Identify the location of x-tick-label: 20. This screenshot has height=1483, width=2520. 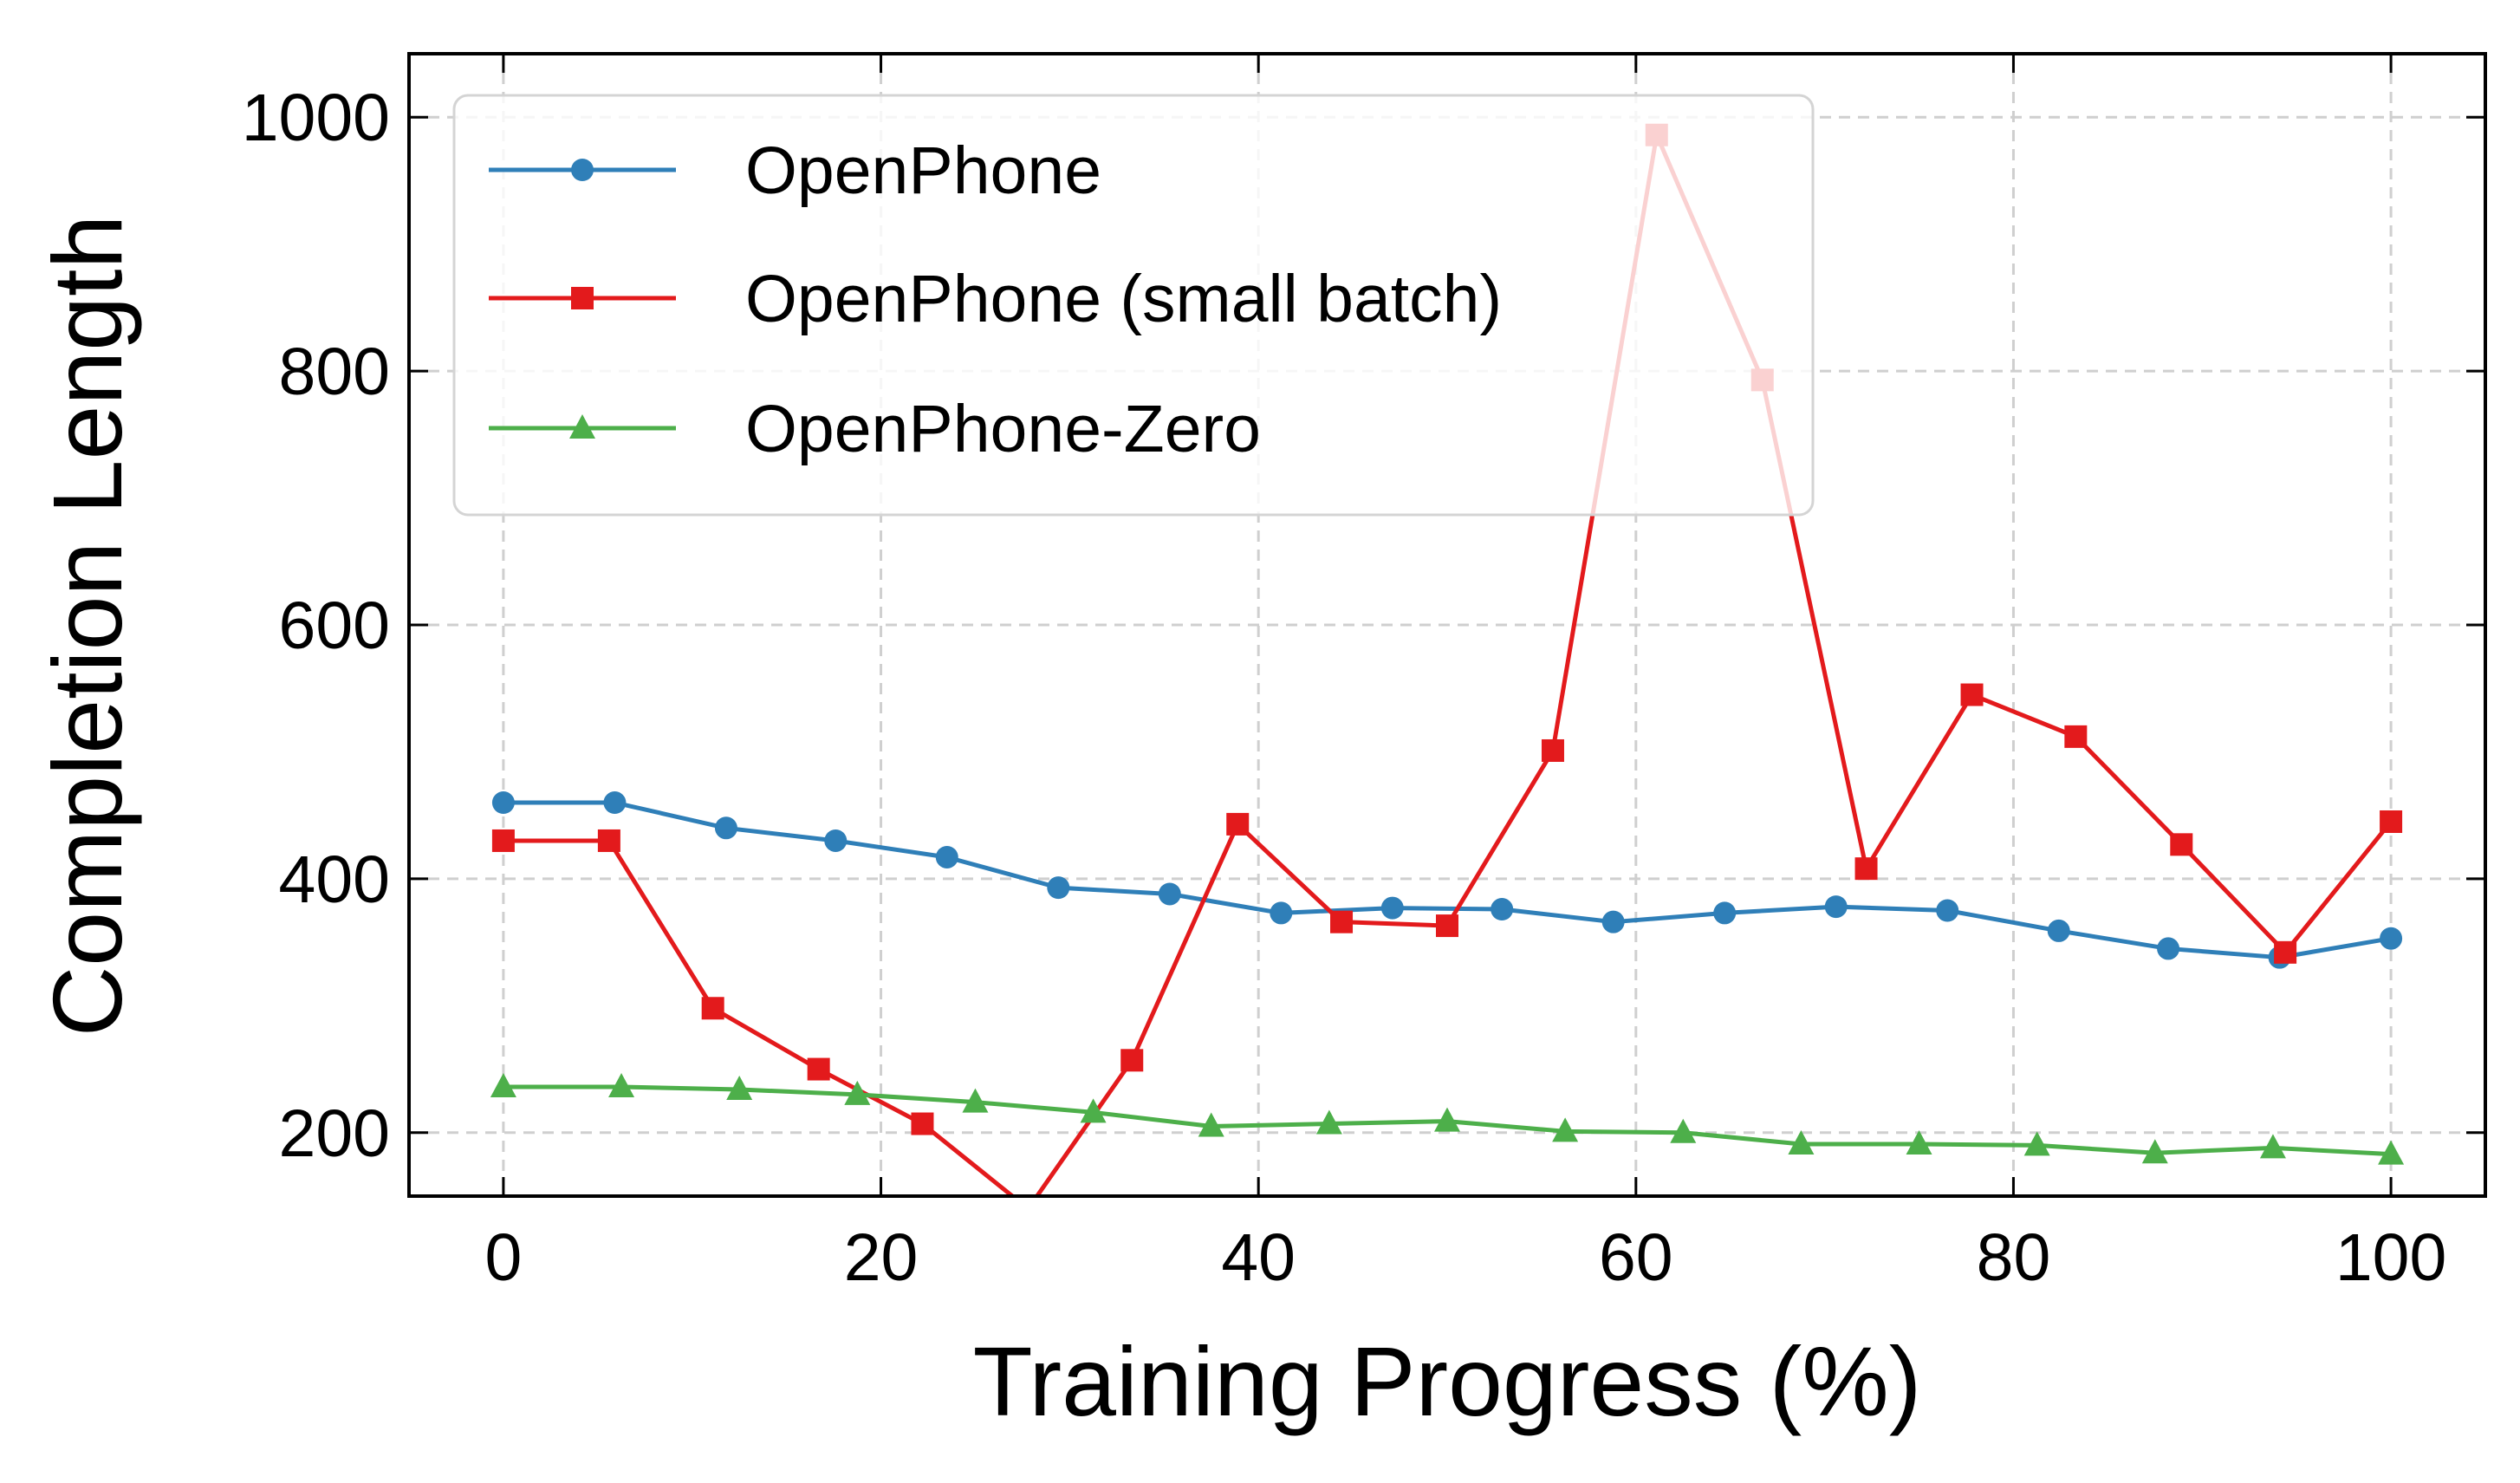
(881, 1258).